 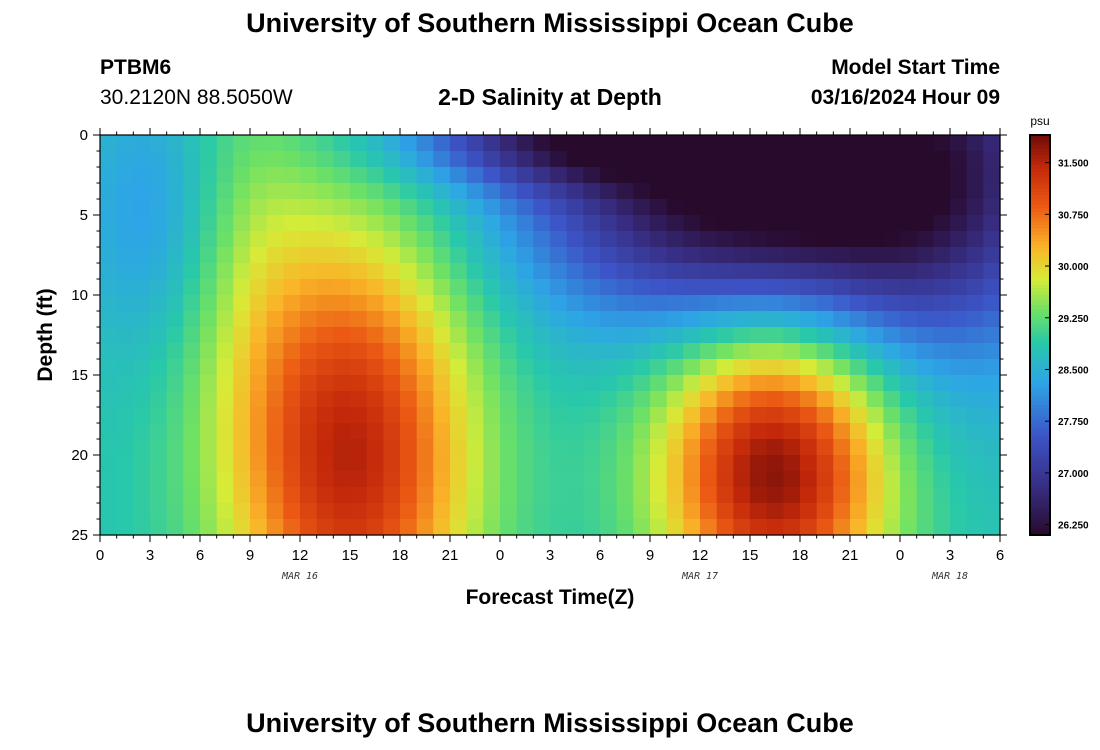 What do you see at coordinates (350, 555) in the screenshot?
I see `x-tick-label: 15` at bounding box center [350, 555].